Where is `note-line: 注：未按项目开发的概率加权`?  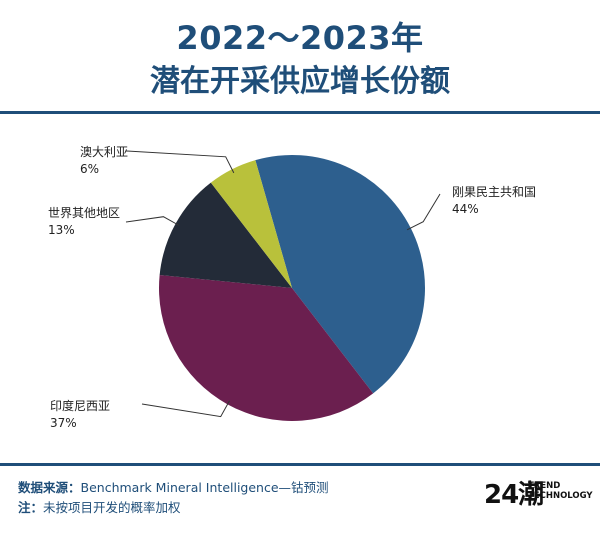
note-line: 注：未按项目开发的概率加权 is located at coordinates (173, 508).